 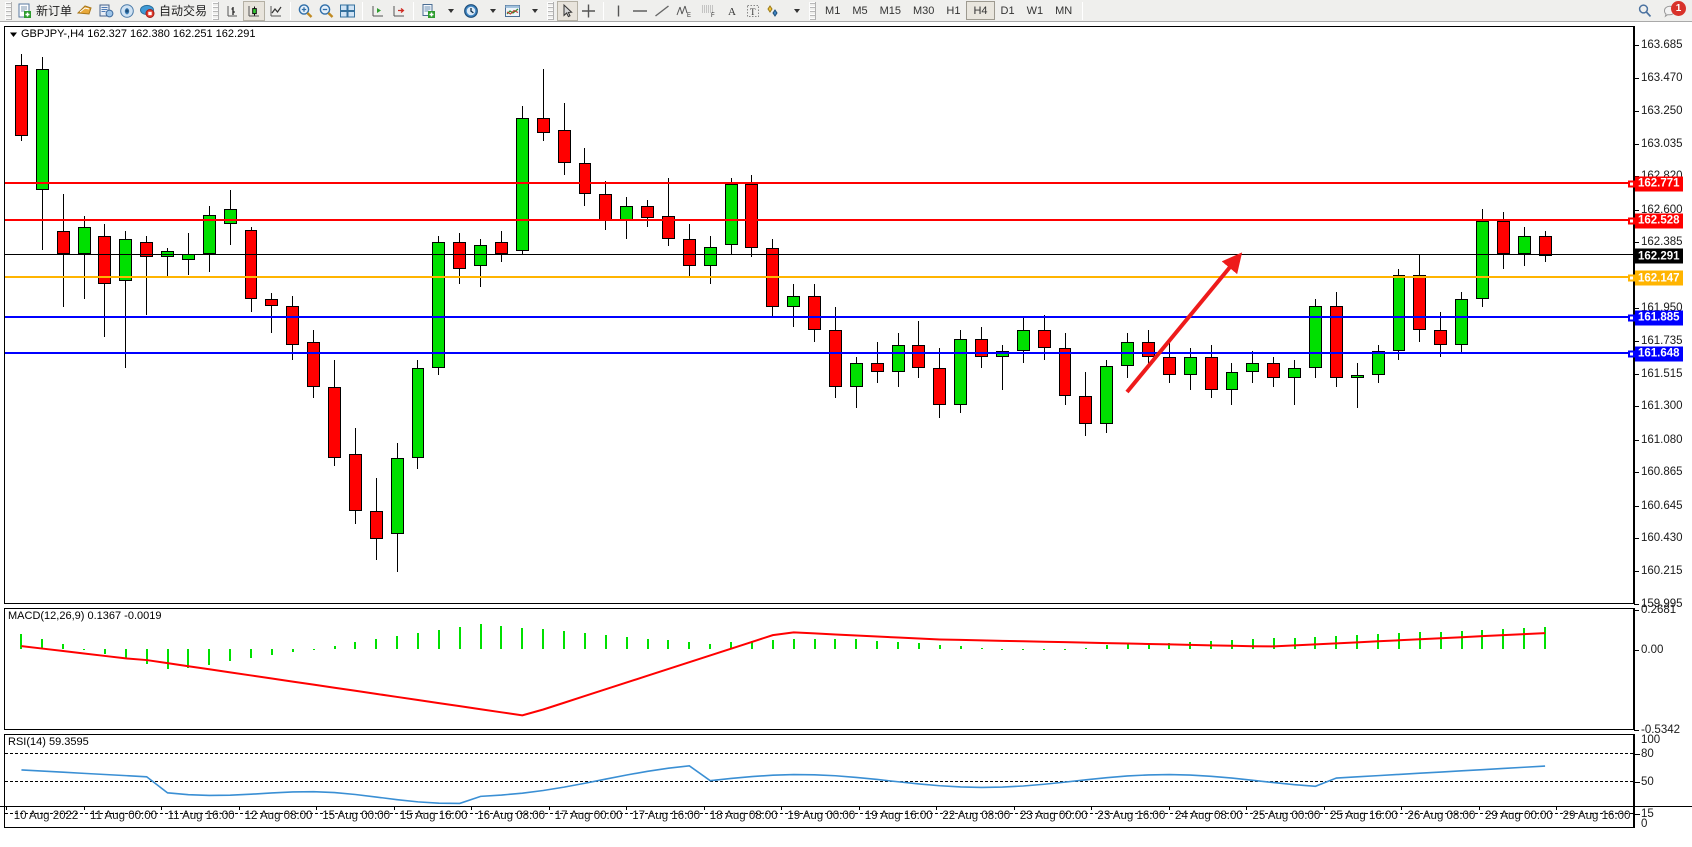 I want to click on timeframe-m30: M30, so click(x=924, y=10).